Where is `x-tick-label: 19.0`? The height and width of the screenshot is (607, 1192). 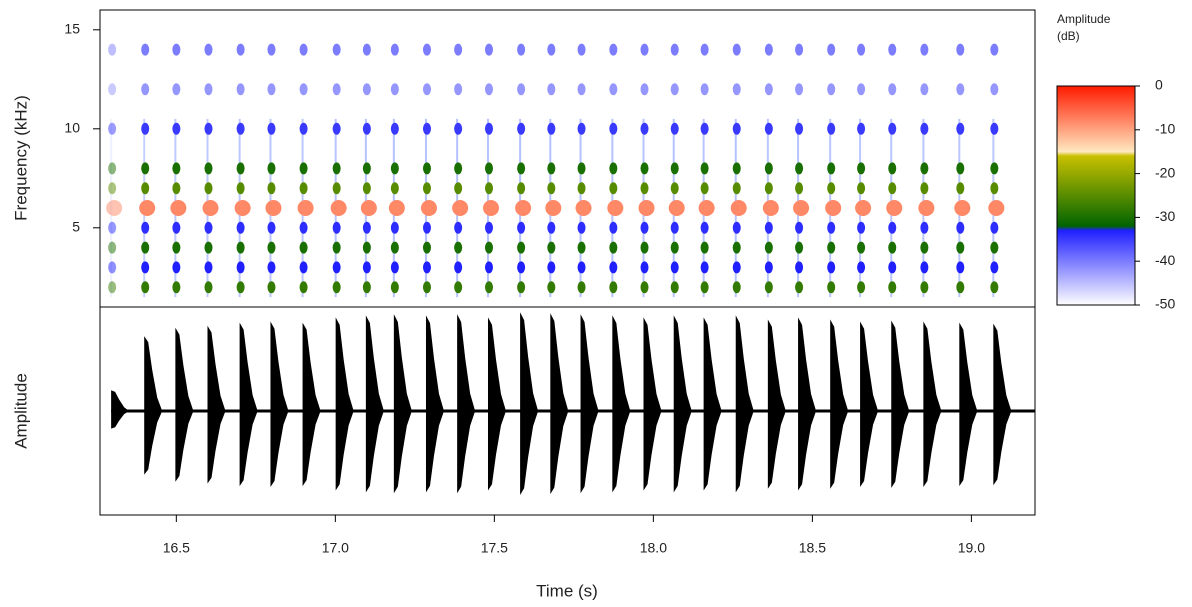
x-tick-label: 19.0 is located at coordinates (971, 548).